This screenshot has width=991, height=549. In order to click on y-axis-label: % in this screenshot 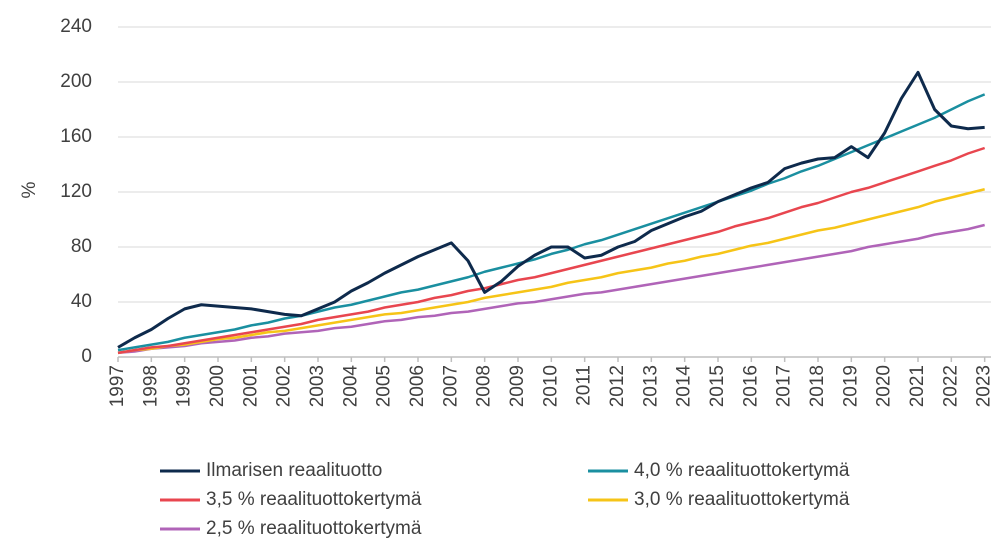, I will do `click(29, 189)`.